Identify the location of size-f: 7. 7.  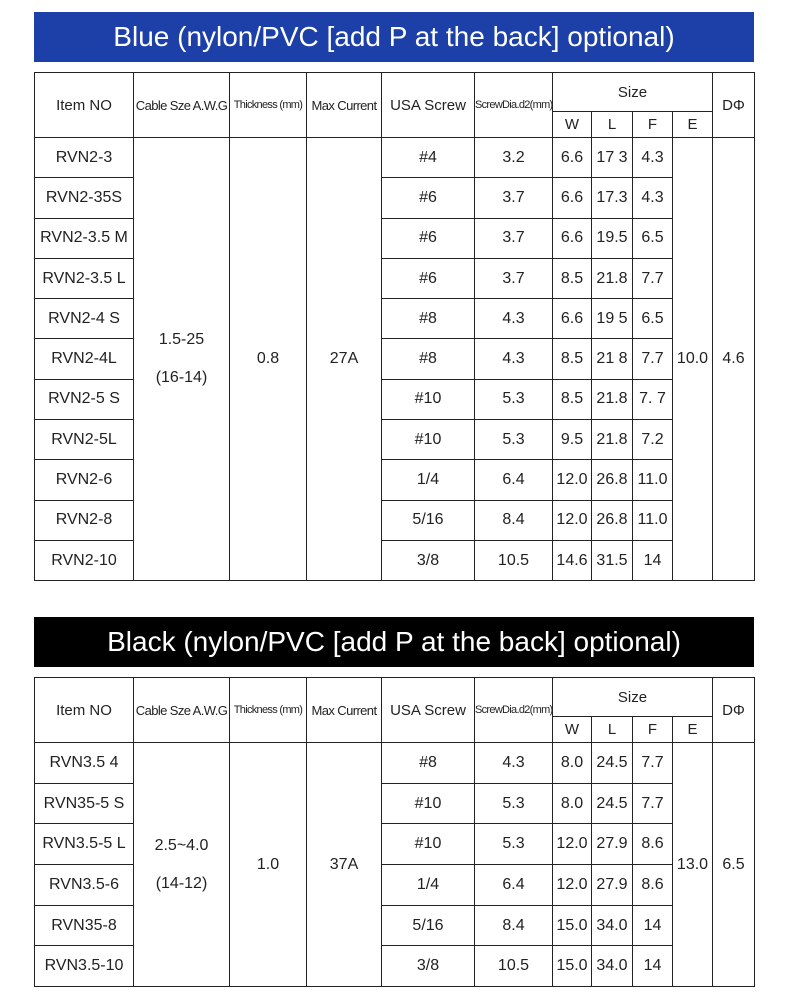
(652, 399).